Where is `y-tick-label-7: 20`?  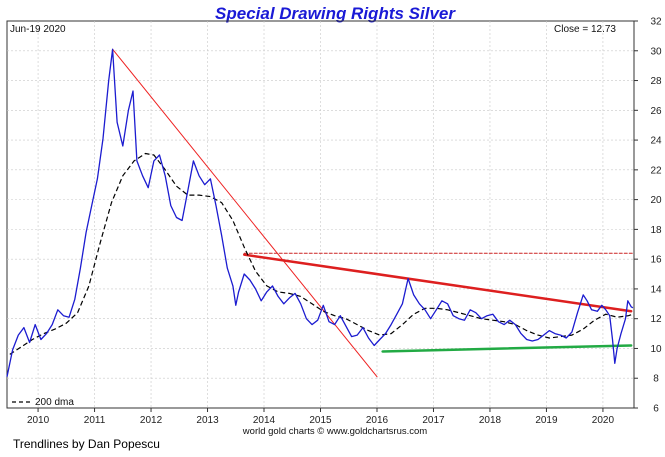
y-tick-label-7: 20 is located at coordinates (656, 200).